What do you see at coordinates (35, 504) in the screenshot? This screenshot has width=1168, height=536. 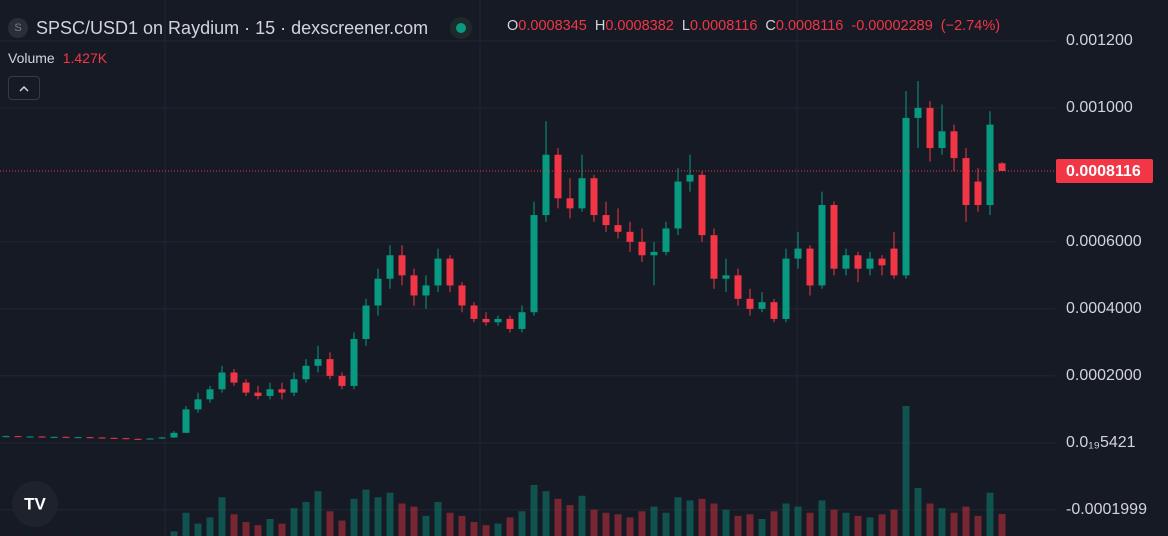 I see `logo` at bounding box center [35, 504].